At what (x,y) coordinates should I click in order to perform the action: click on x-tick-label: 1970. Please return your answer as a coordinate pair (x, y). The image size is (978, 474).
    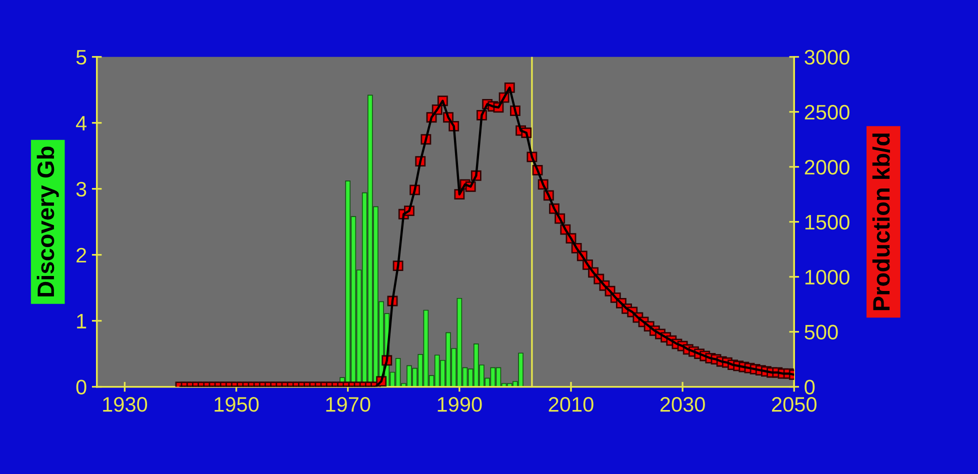
    Looking at the image, I should click on (348, 404).